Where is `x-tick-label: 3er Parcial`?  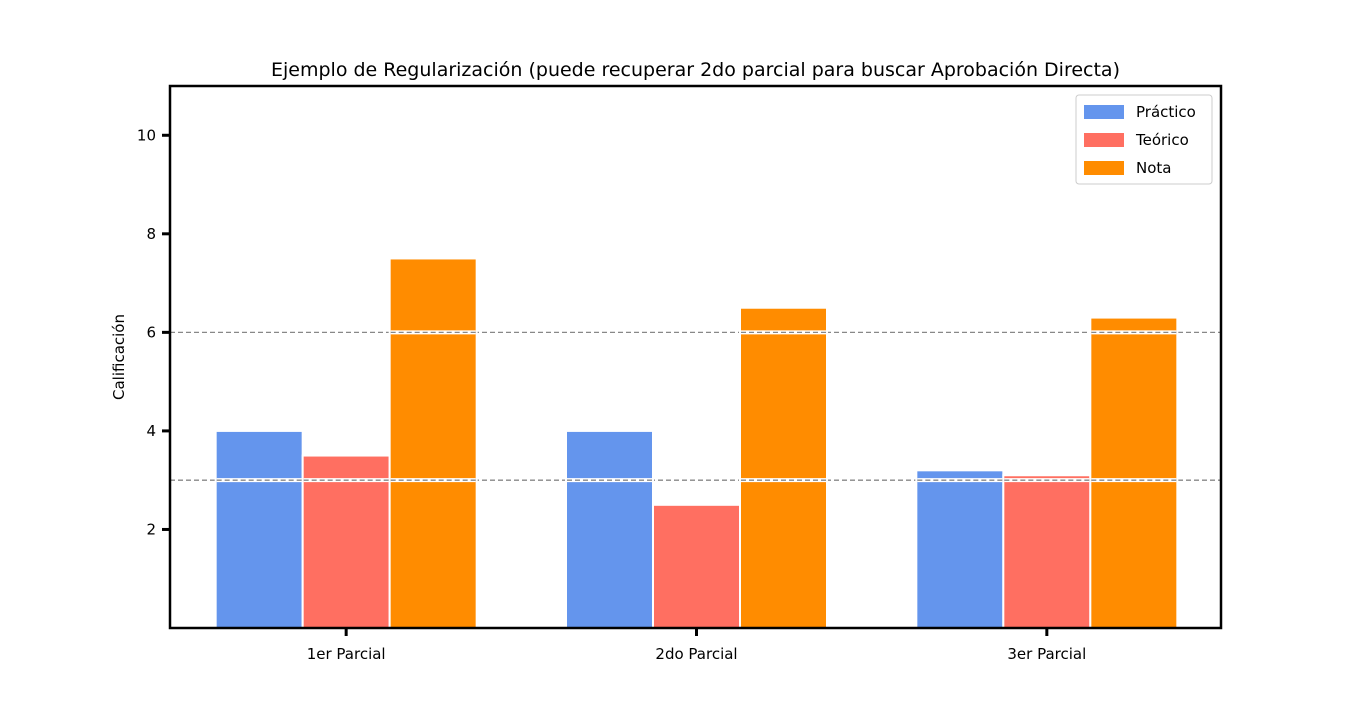 x-tick-label: 3er Parcial is located at coordinates (1046, 654).